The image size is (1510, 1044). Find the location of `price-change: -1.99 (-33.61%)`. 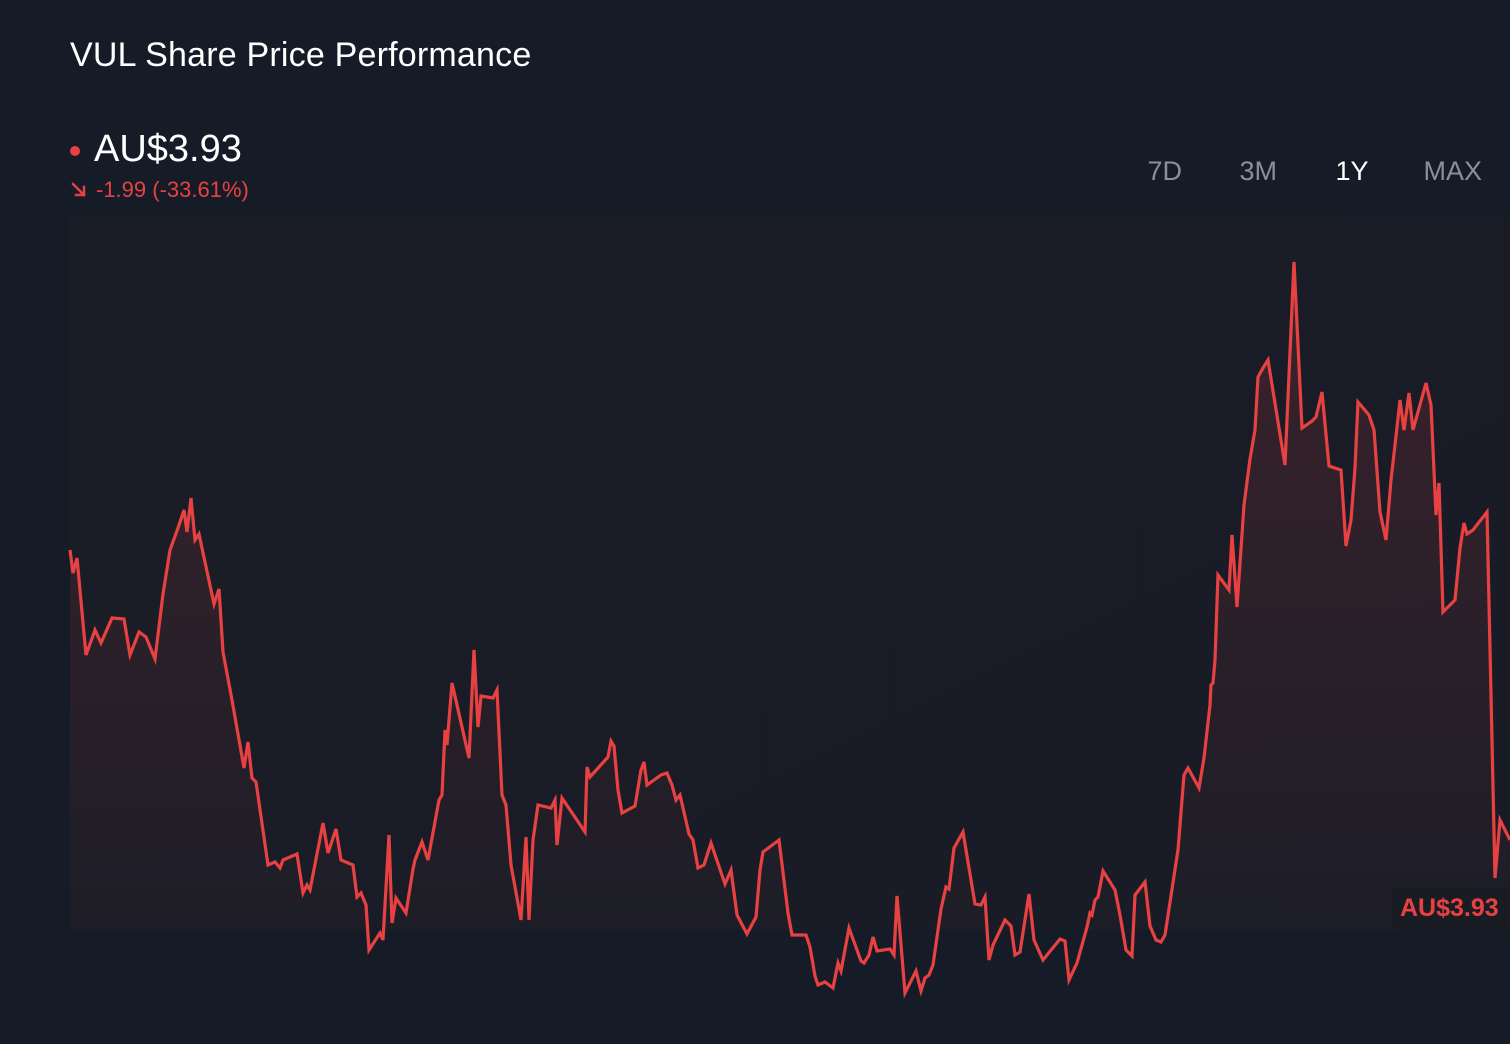

price-change: -1.99 (-33.61%) is located at coordinates (159, 190).